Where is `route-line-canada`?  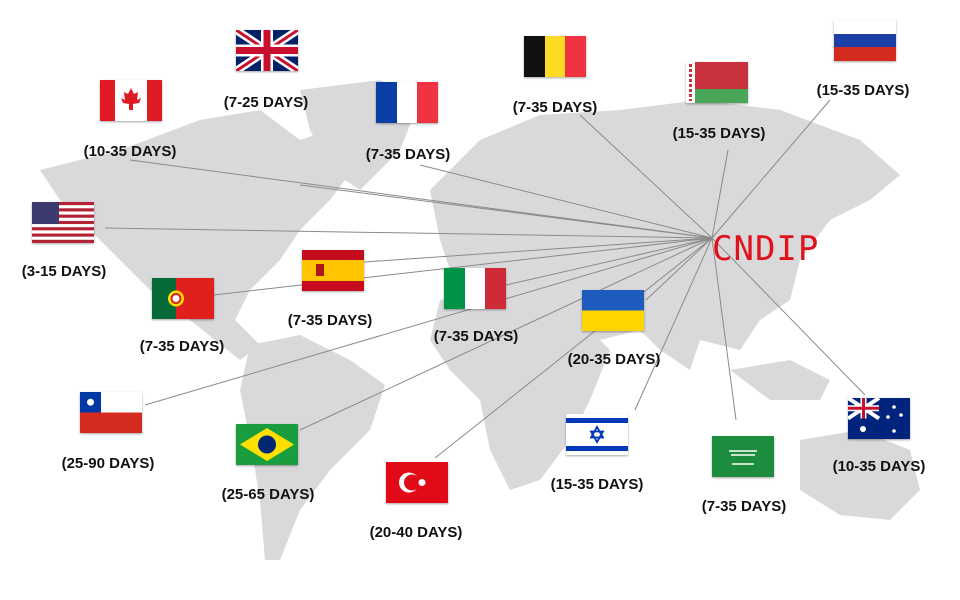 route-line-canada is located at coordinates (421, 199).